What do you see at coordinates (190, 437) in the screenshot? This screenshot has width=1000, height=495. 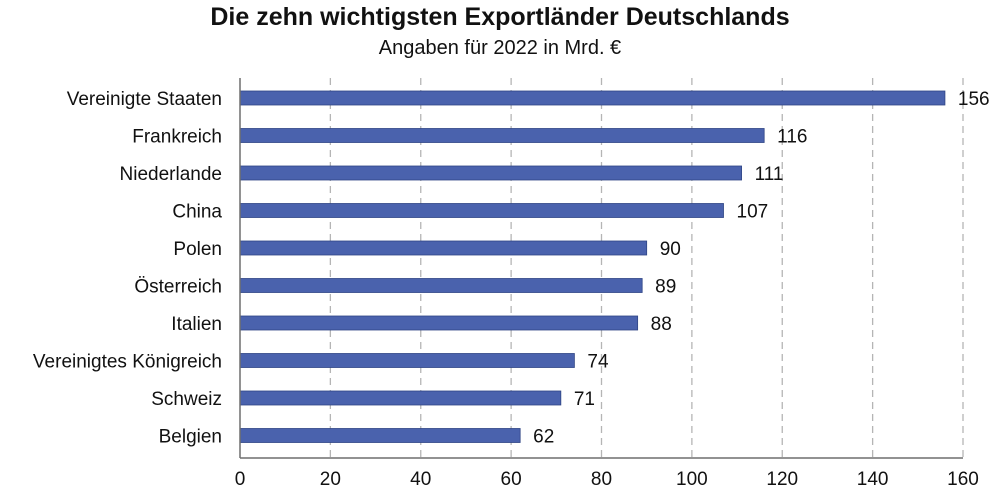 I see `category-label: Belgien` at bounding box center [190, 437].